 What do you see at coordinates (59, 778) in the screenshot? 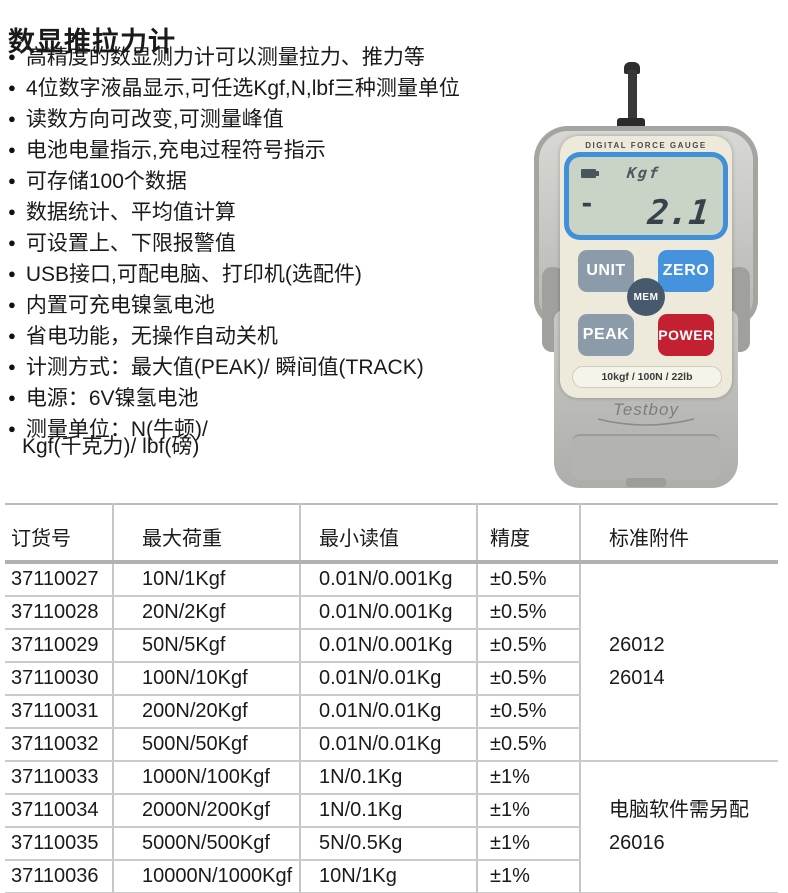
I see `order-no-cell: 37110033` at bounding box center [59, 778].